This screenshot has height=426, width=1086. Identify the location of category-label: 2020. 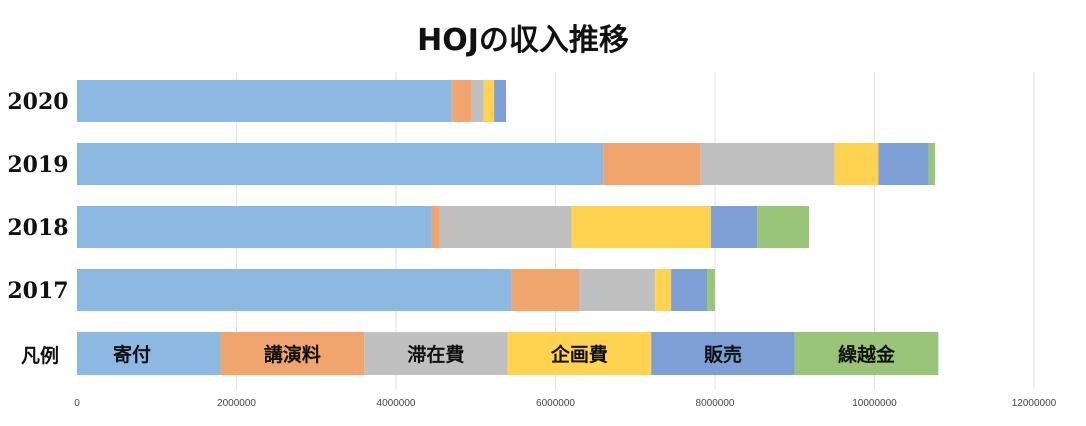
(37, 102).